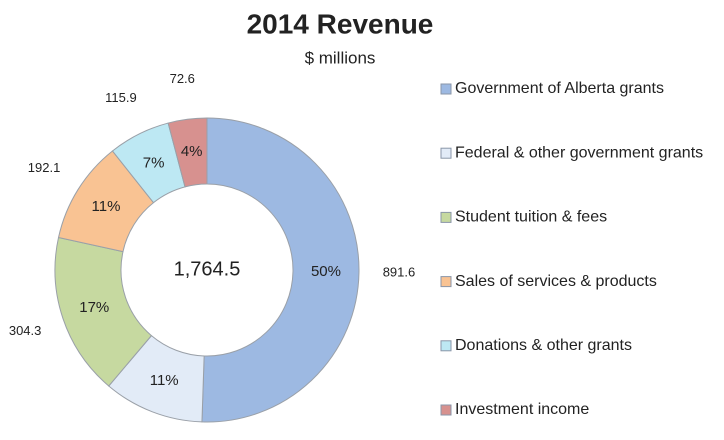 Image resolution: width=724 pixels, height=440 pixels. Describe the element at coordinates (121, 97) in the screenshot. I see `value-label: 115.9` at that location.